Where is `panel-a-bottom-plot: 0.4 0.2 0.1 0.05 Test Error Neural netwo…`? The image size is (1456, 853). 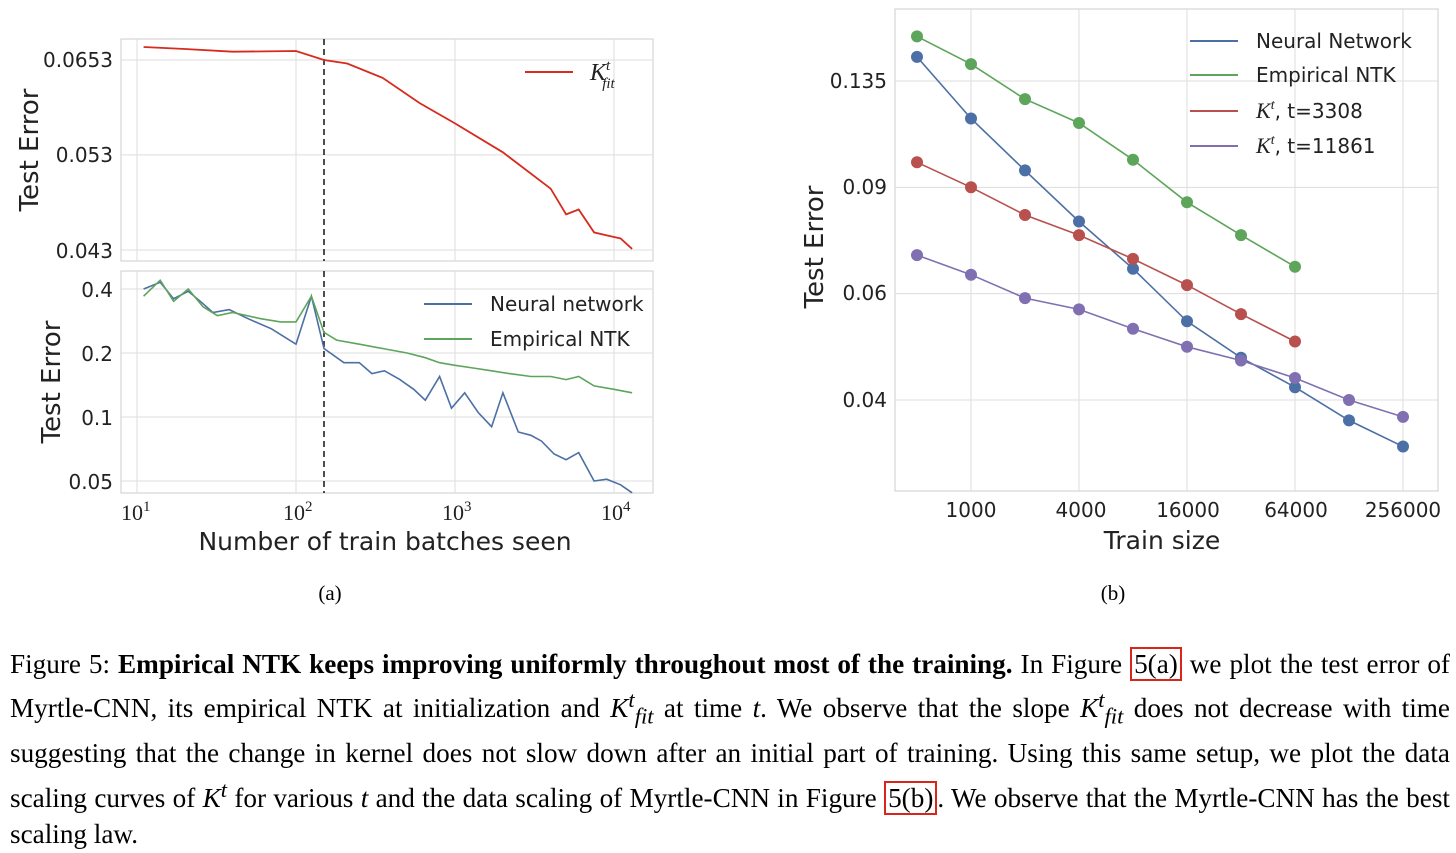 panel-a-bottom-plot: 0.4 0.2 0.1 0.05 Test Error Neural netwo… is located at coordinates (345, 413).